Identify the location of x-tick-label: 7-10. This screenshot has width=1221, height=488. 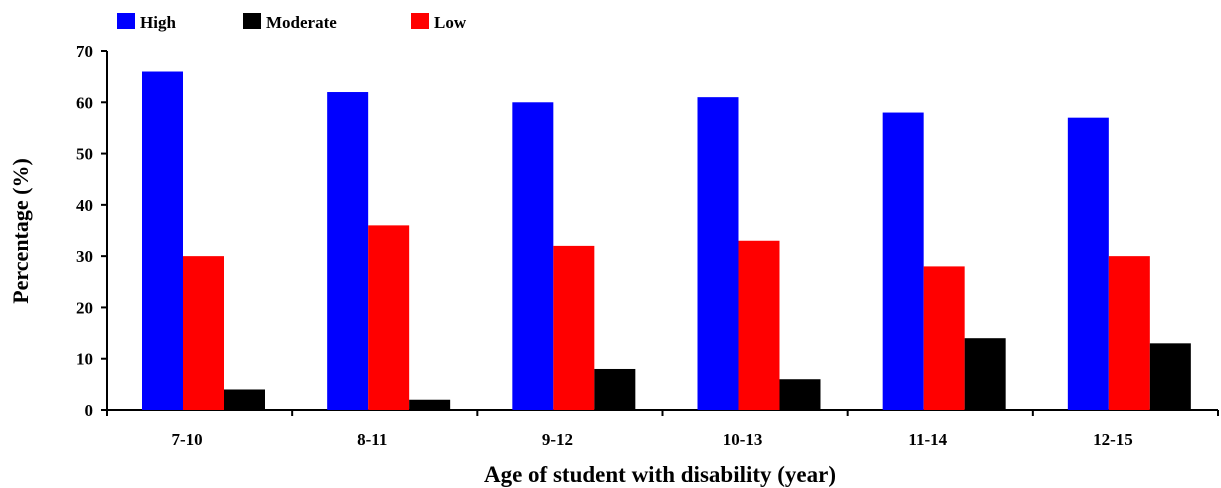
(187, 439).